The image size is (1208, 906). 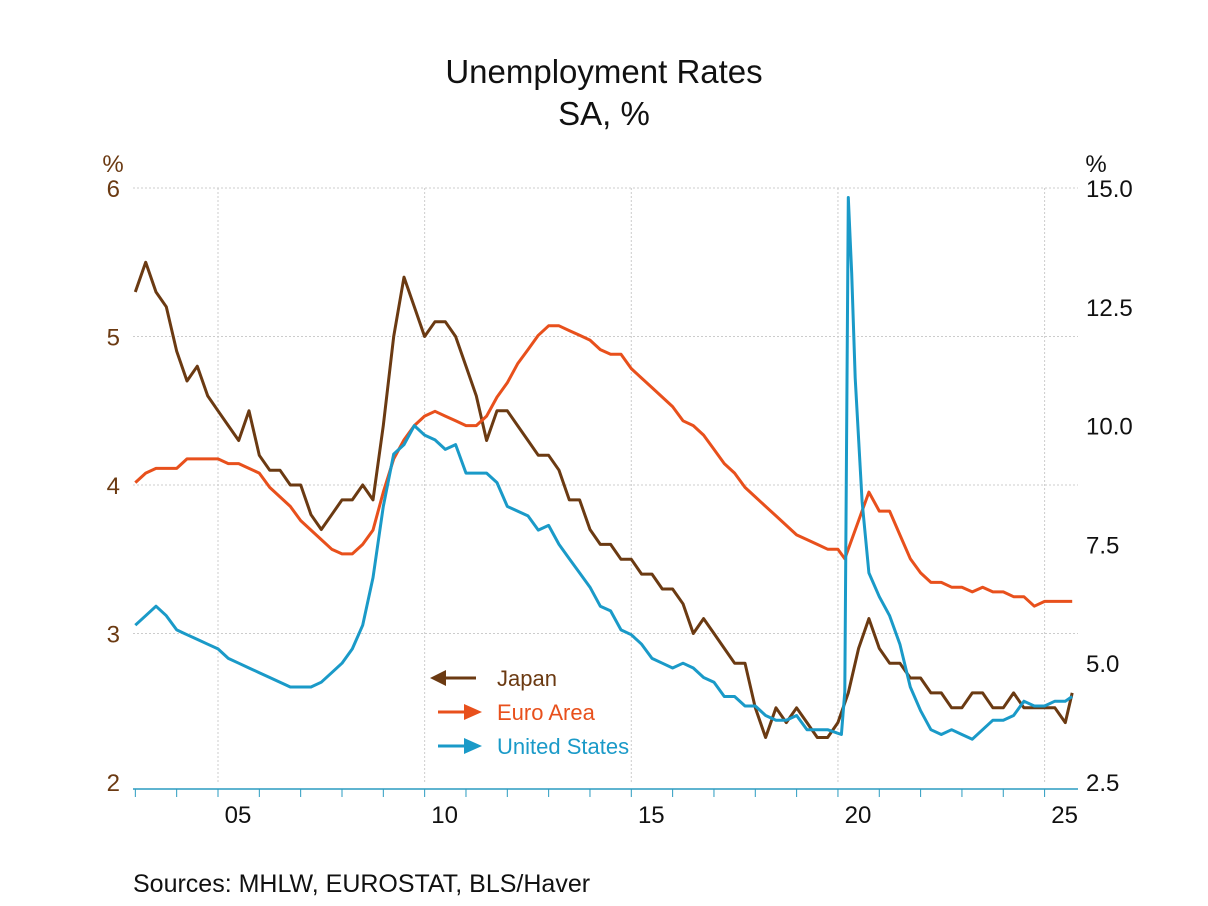 What do you see at coordinates (113, 635) in the screenshot?
I see `left-tick-label: 3` at bounding box center [113, 635].